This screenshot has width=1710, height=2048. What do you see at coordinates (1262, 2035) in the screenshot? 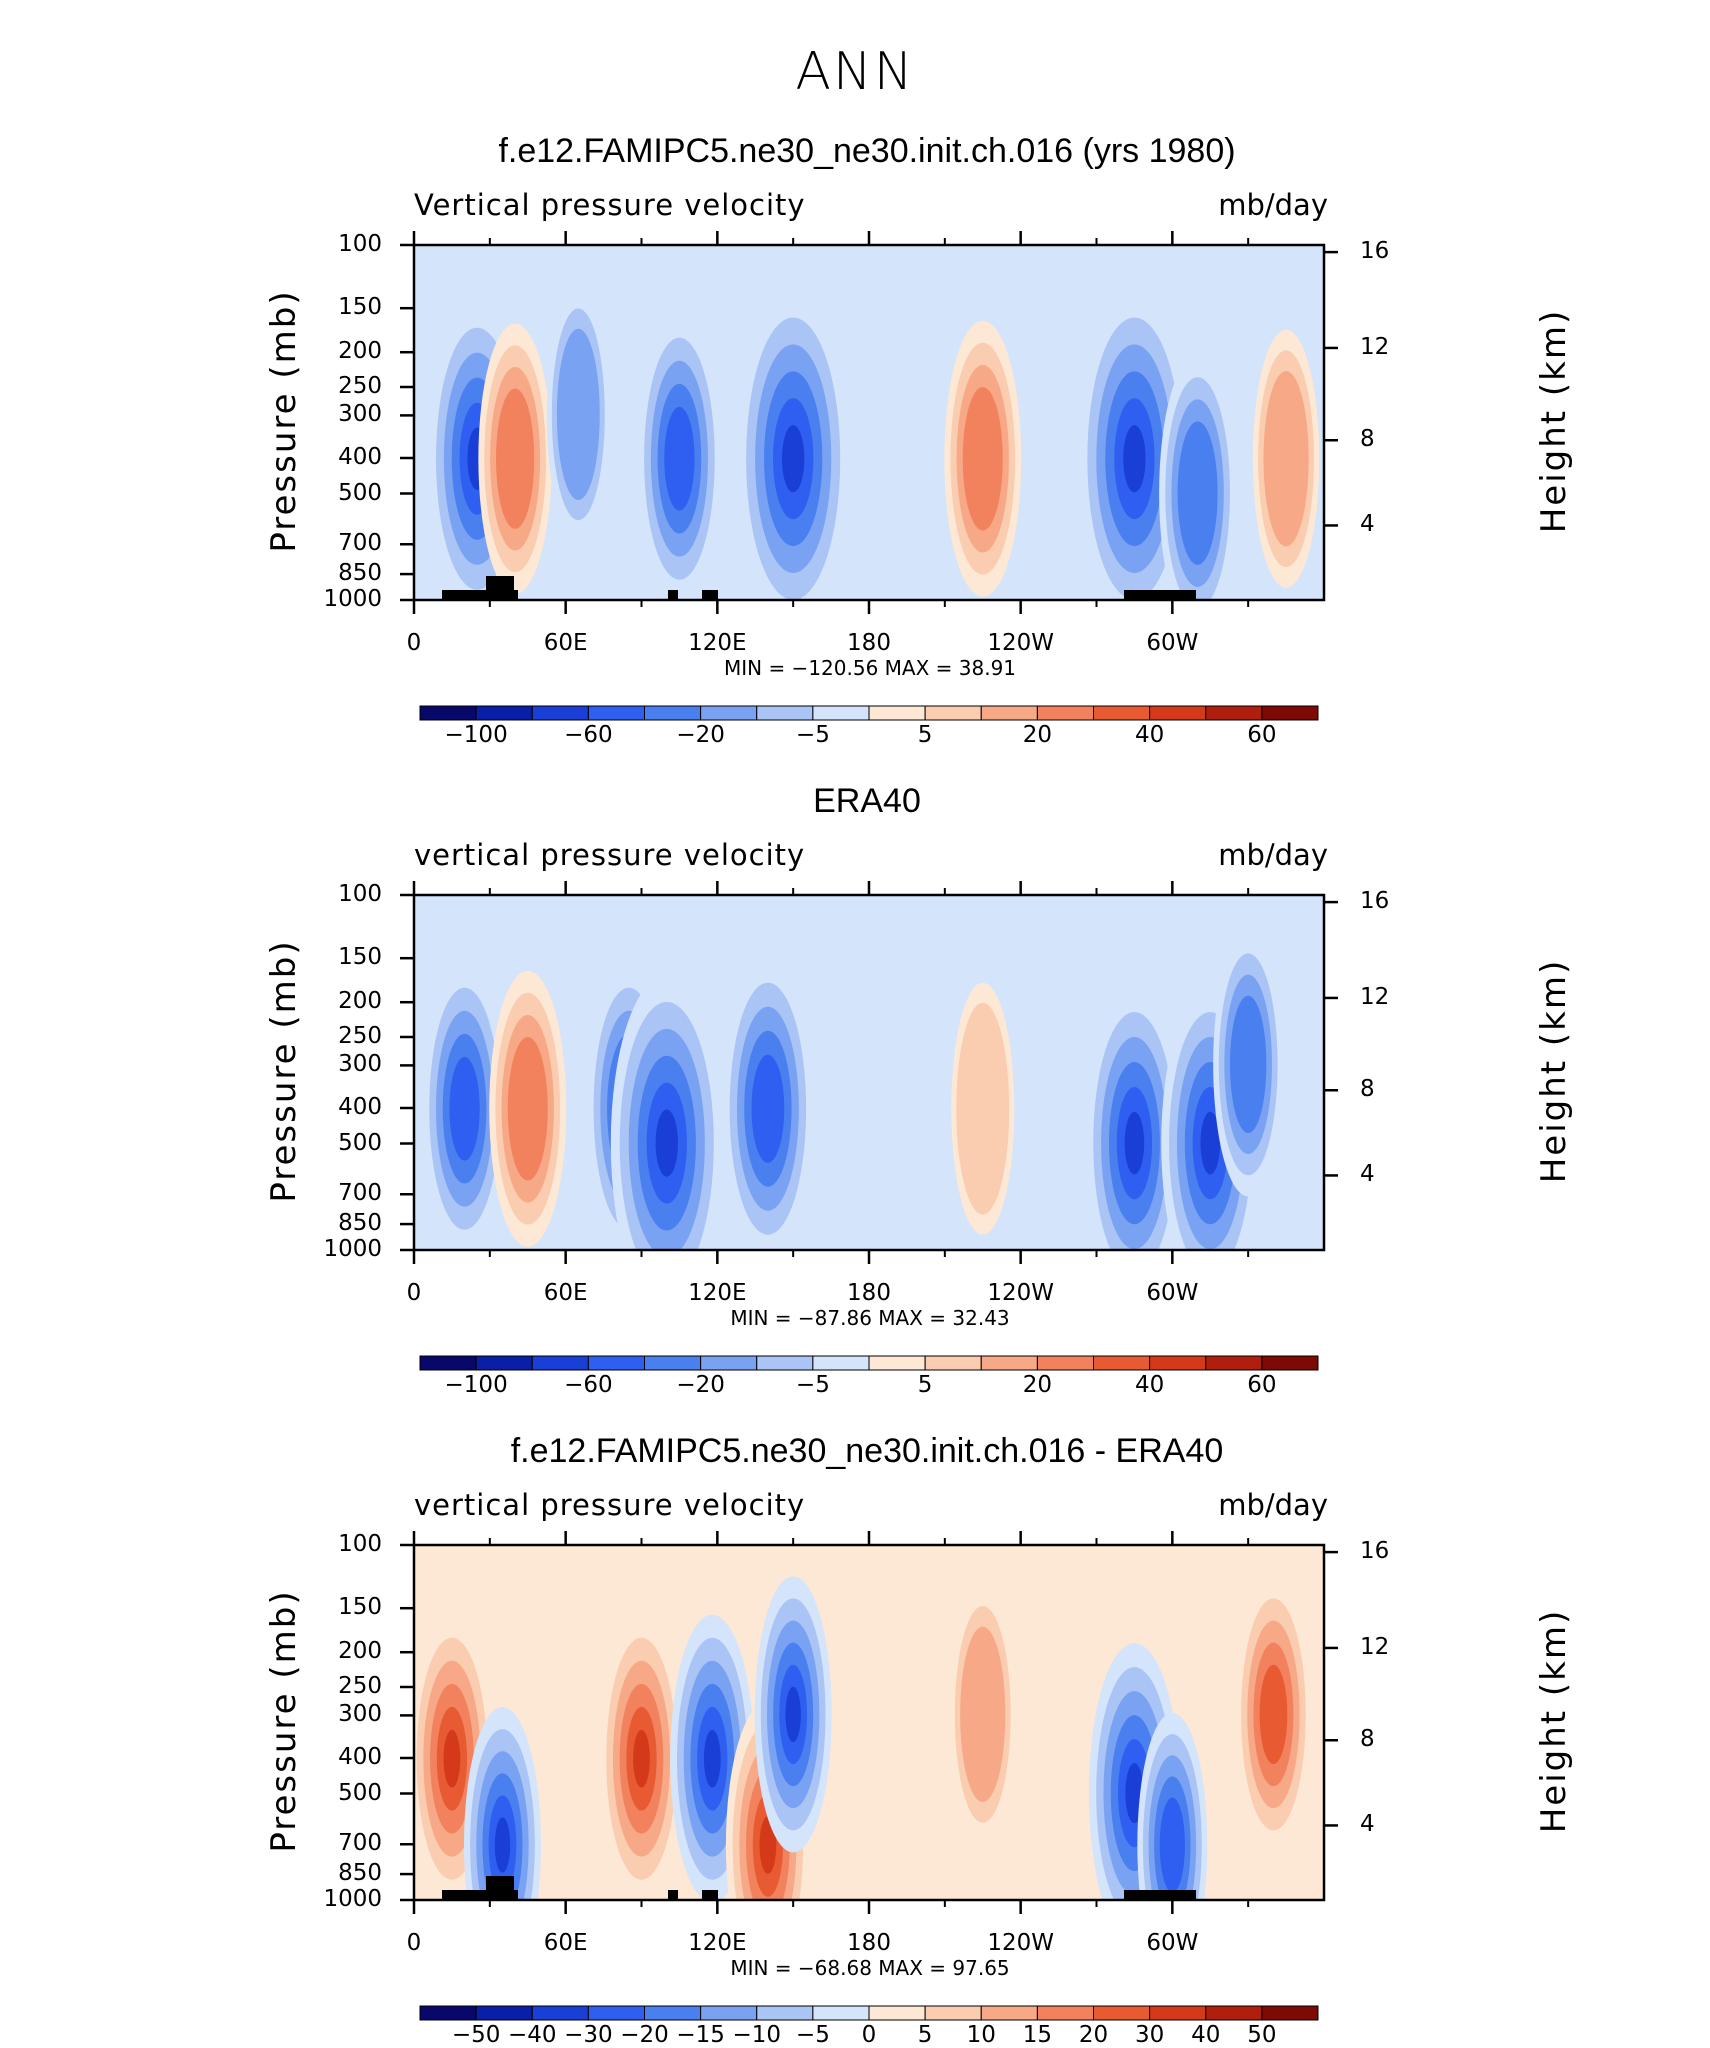
I see `colorbar-label: 50` at bounding box center [1262, 2035].